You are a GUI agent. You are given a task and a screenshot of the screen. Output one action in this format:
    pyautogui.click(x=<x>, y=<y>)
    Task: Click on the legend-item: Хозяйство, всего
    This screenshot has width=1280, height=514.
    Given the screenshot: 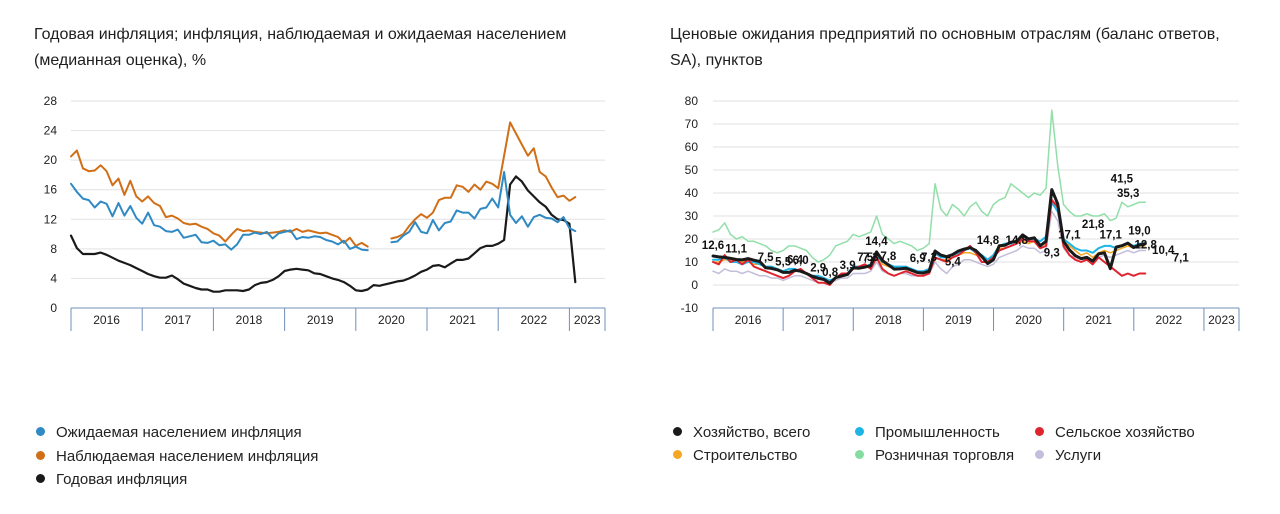 What is the action you would take?
    pyautogui.click(x=741, y=433)
    